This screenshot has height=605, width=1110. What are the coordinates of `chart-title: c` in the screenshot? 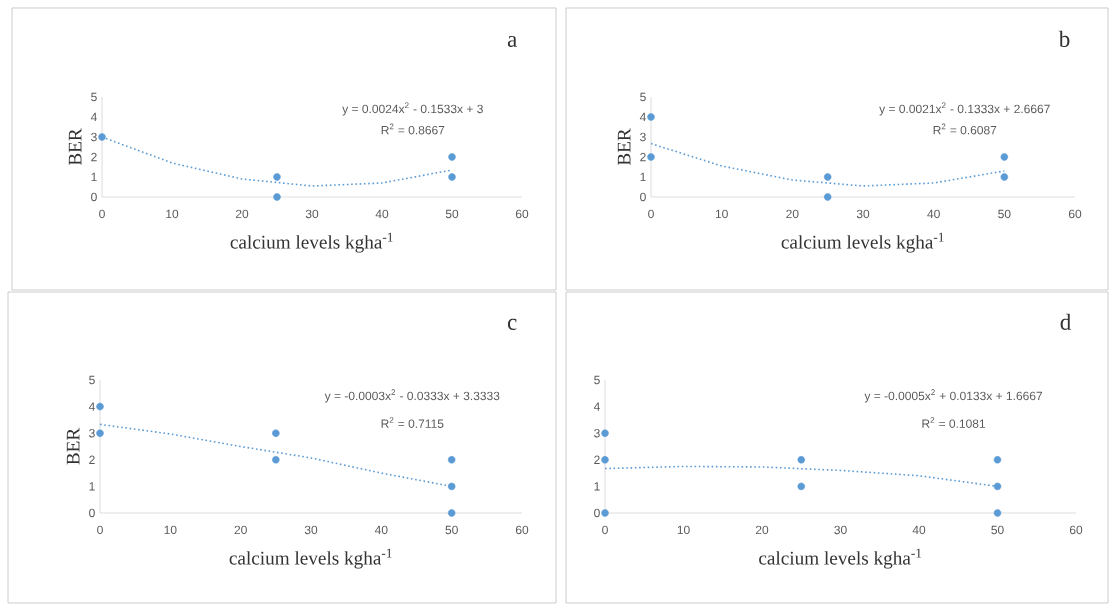 It's located at (512, 324).